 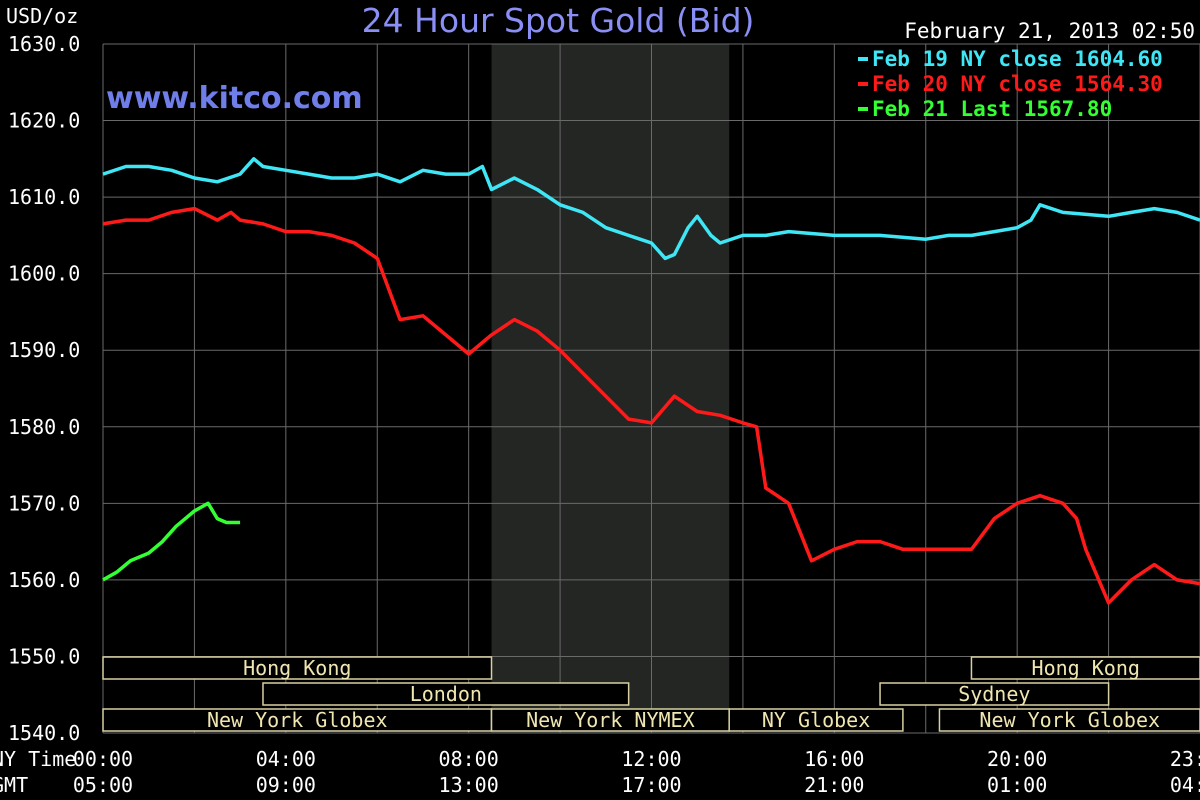 What do you see at coordinates (651, 759) in the screenshot?
I see `x-tick-label-ny: 12:00` at bounding box center [651, 759].